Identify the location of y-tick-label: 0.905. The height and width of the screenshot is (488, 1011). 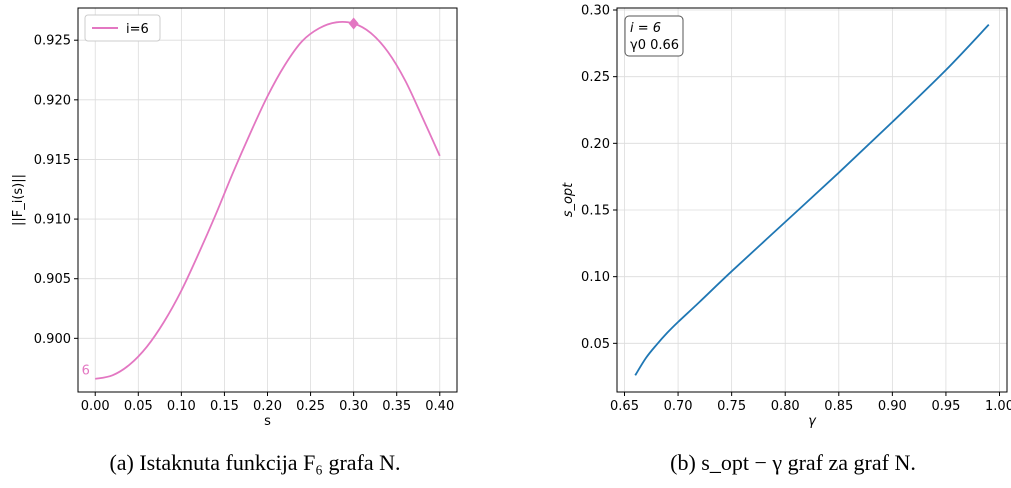
(52, 279).